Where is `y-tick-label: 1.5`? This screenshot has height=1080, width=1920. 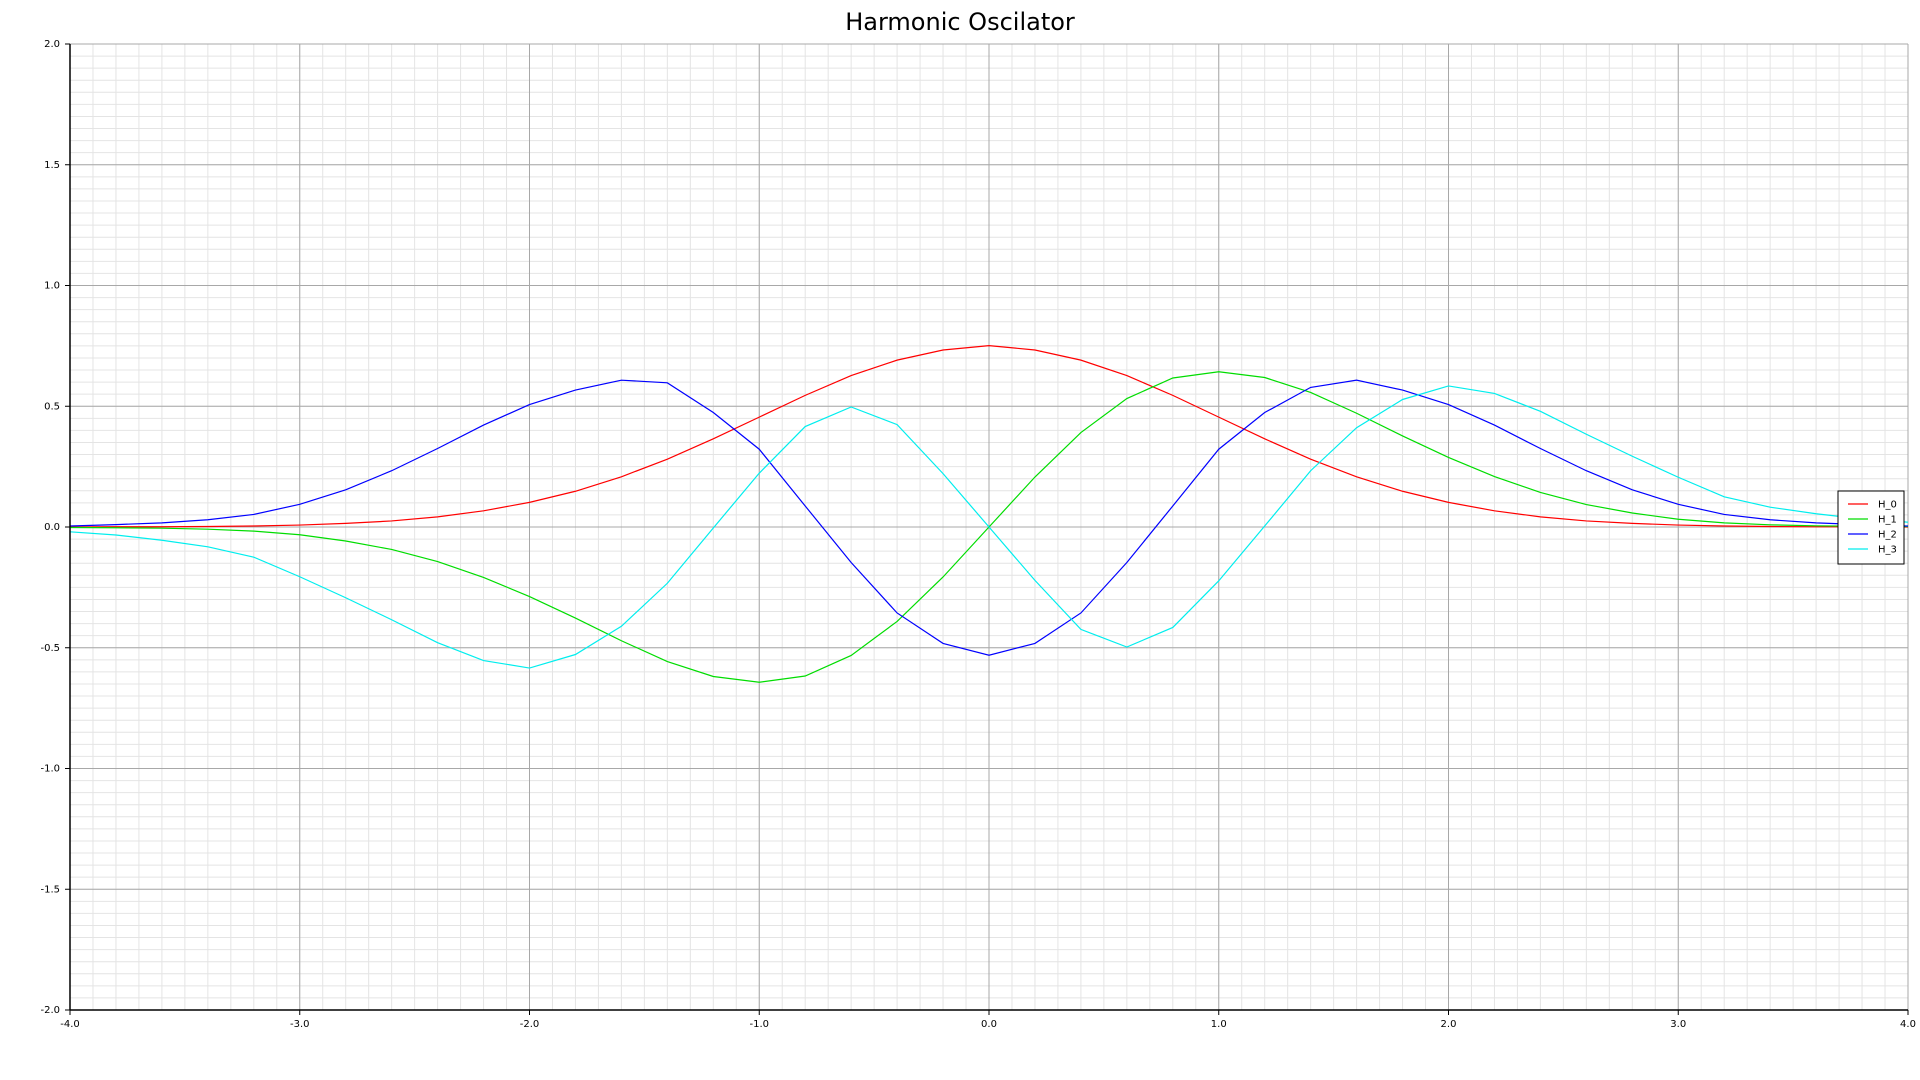
y-tick-label: 1.5 is located at coordinates (52, 165).